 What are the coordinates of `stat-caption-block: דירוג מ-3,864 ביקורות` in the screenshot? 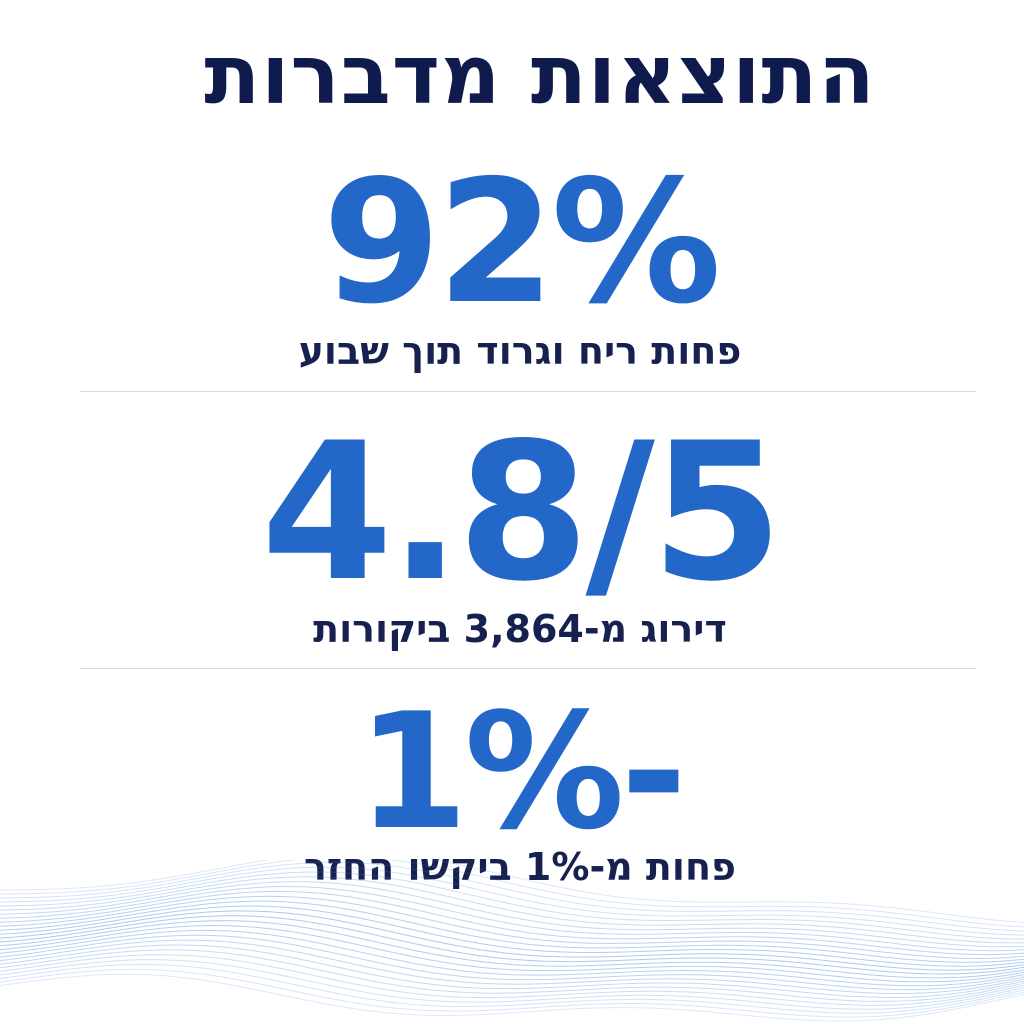 It's located at (512, 629).